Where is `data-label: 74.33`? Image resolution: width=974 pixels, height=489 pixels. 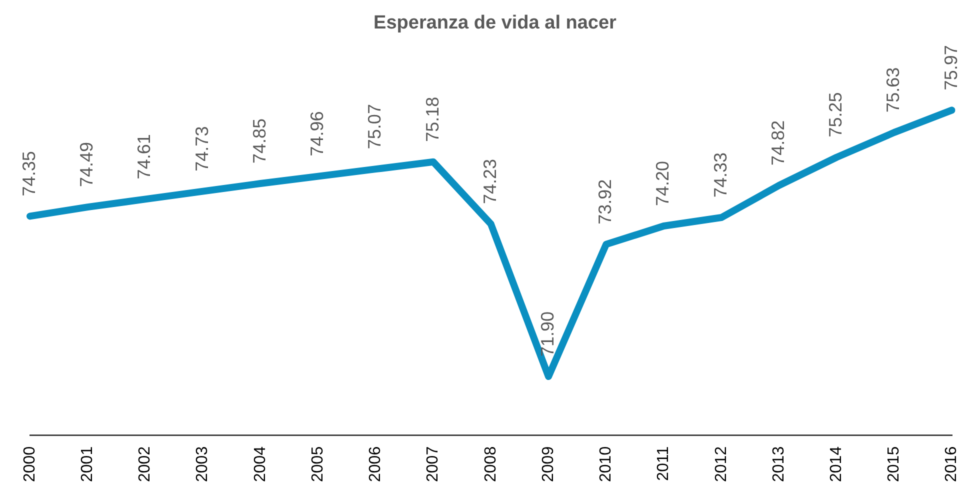
data-label: 74.33 is located at coordinates (720, 175).